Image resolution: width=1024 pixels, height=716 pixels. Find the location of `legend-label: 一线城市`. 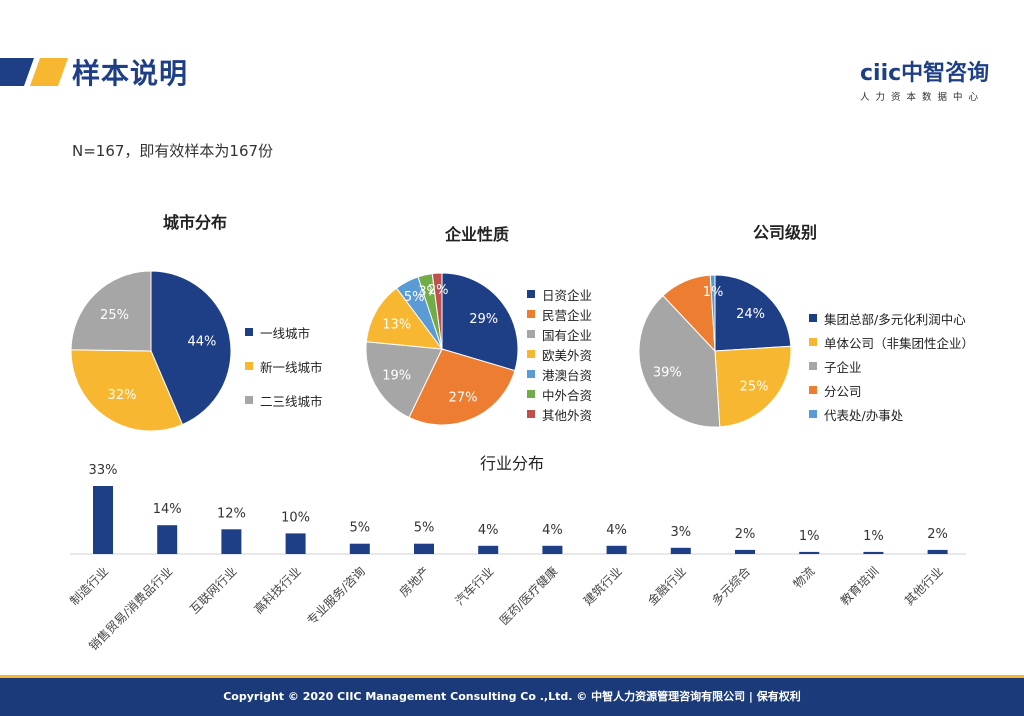

legend-label: 一线城市 is located at coordinates (285, 333).